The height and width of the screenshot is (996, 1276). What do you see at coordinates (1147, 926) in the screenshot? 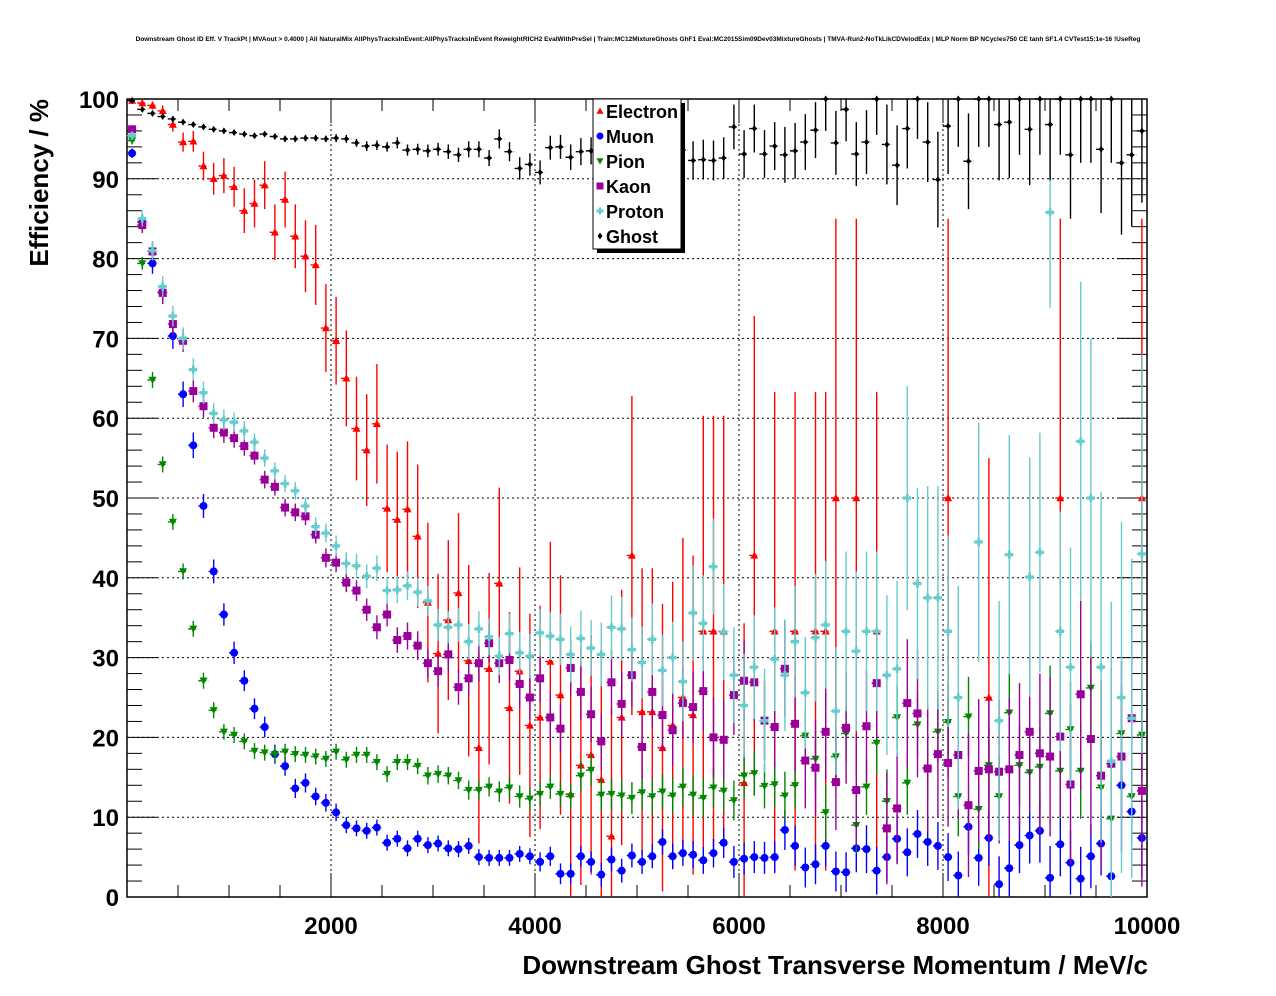
I see `x-tick-label: 10000` at bounding box center [1147, 926].